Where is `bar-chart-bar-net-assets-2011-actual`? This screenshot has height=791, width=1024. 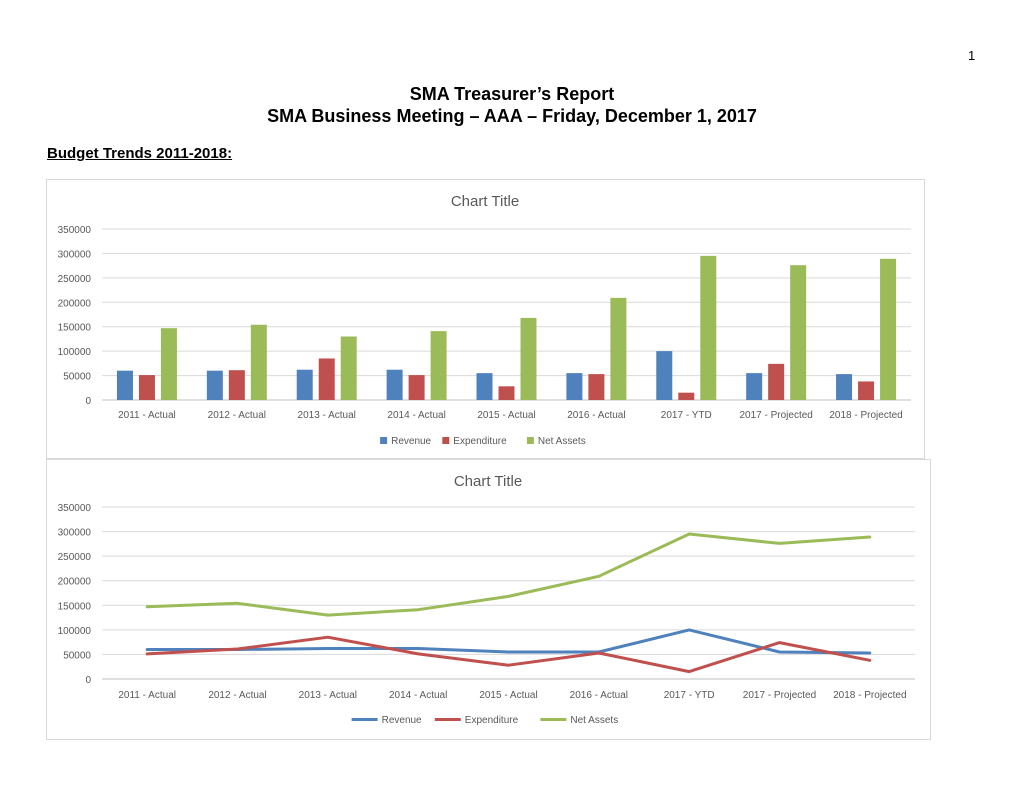 bar-chart-bar-net-assets-2011-actual is located at coordinates (168, 364).